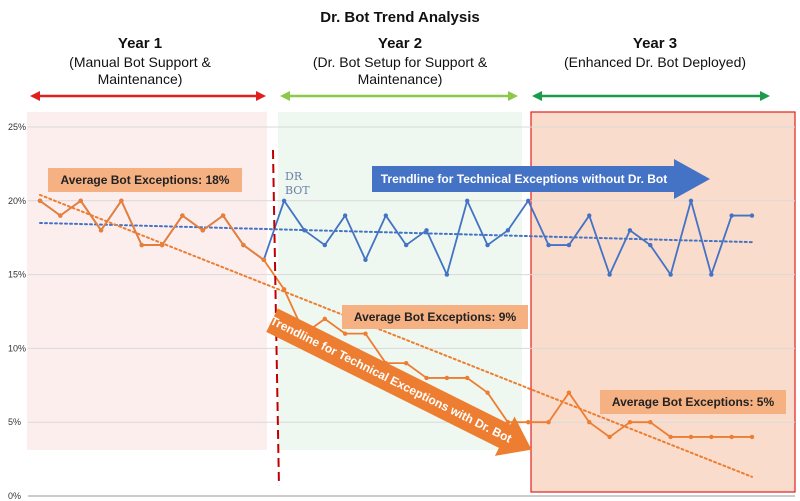 The image size is (800, 501). Describe the element at coordinates (17, 201) in the screenshot. I see `y-tick-label-4: 20%` at that location.